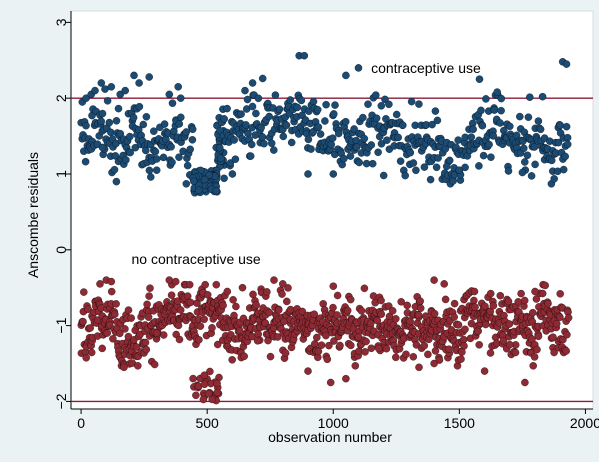 The height and width of the screenshot is (462, 599). I want to click on annotation-label: no contraceptive use, so click(196, 259).